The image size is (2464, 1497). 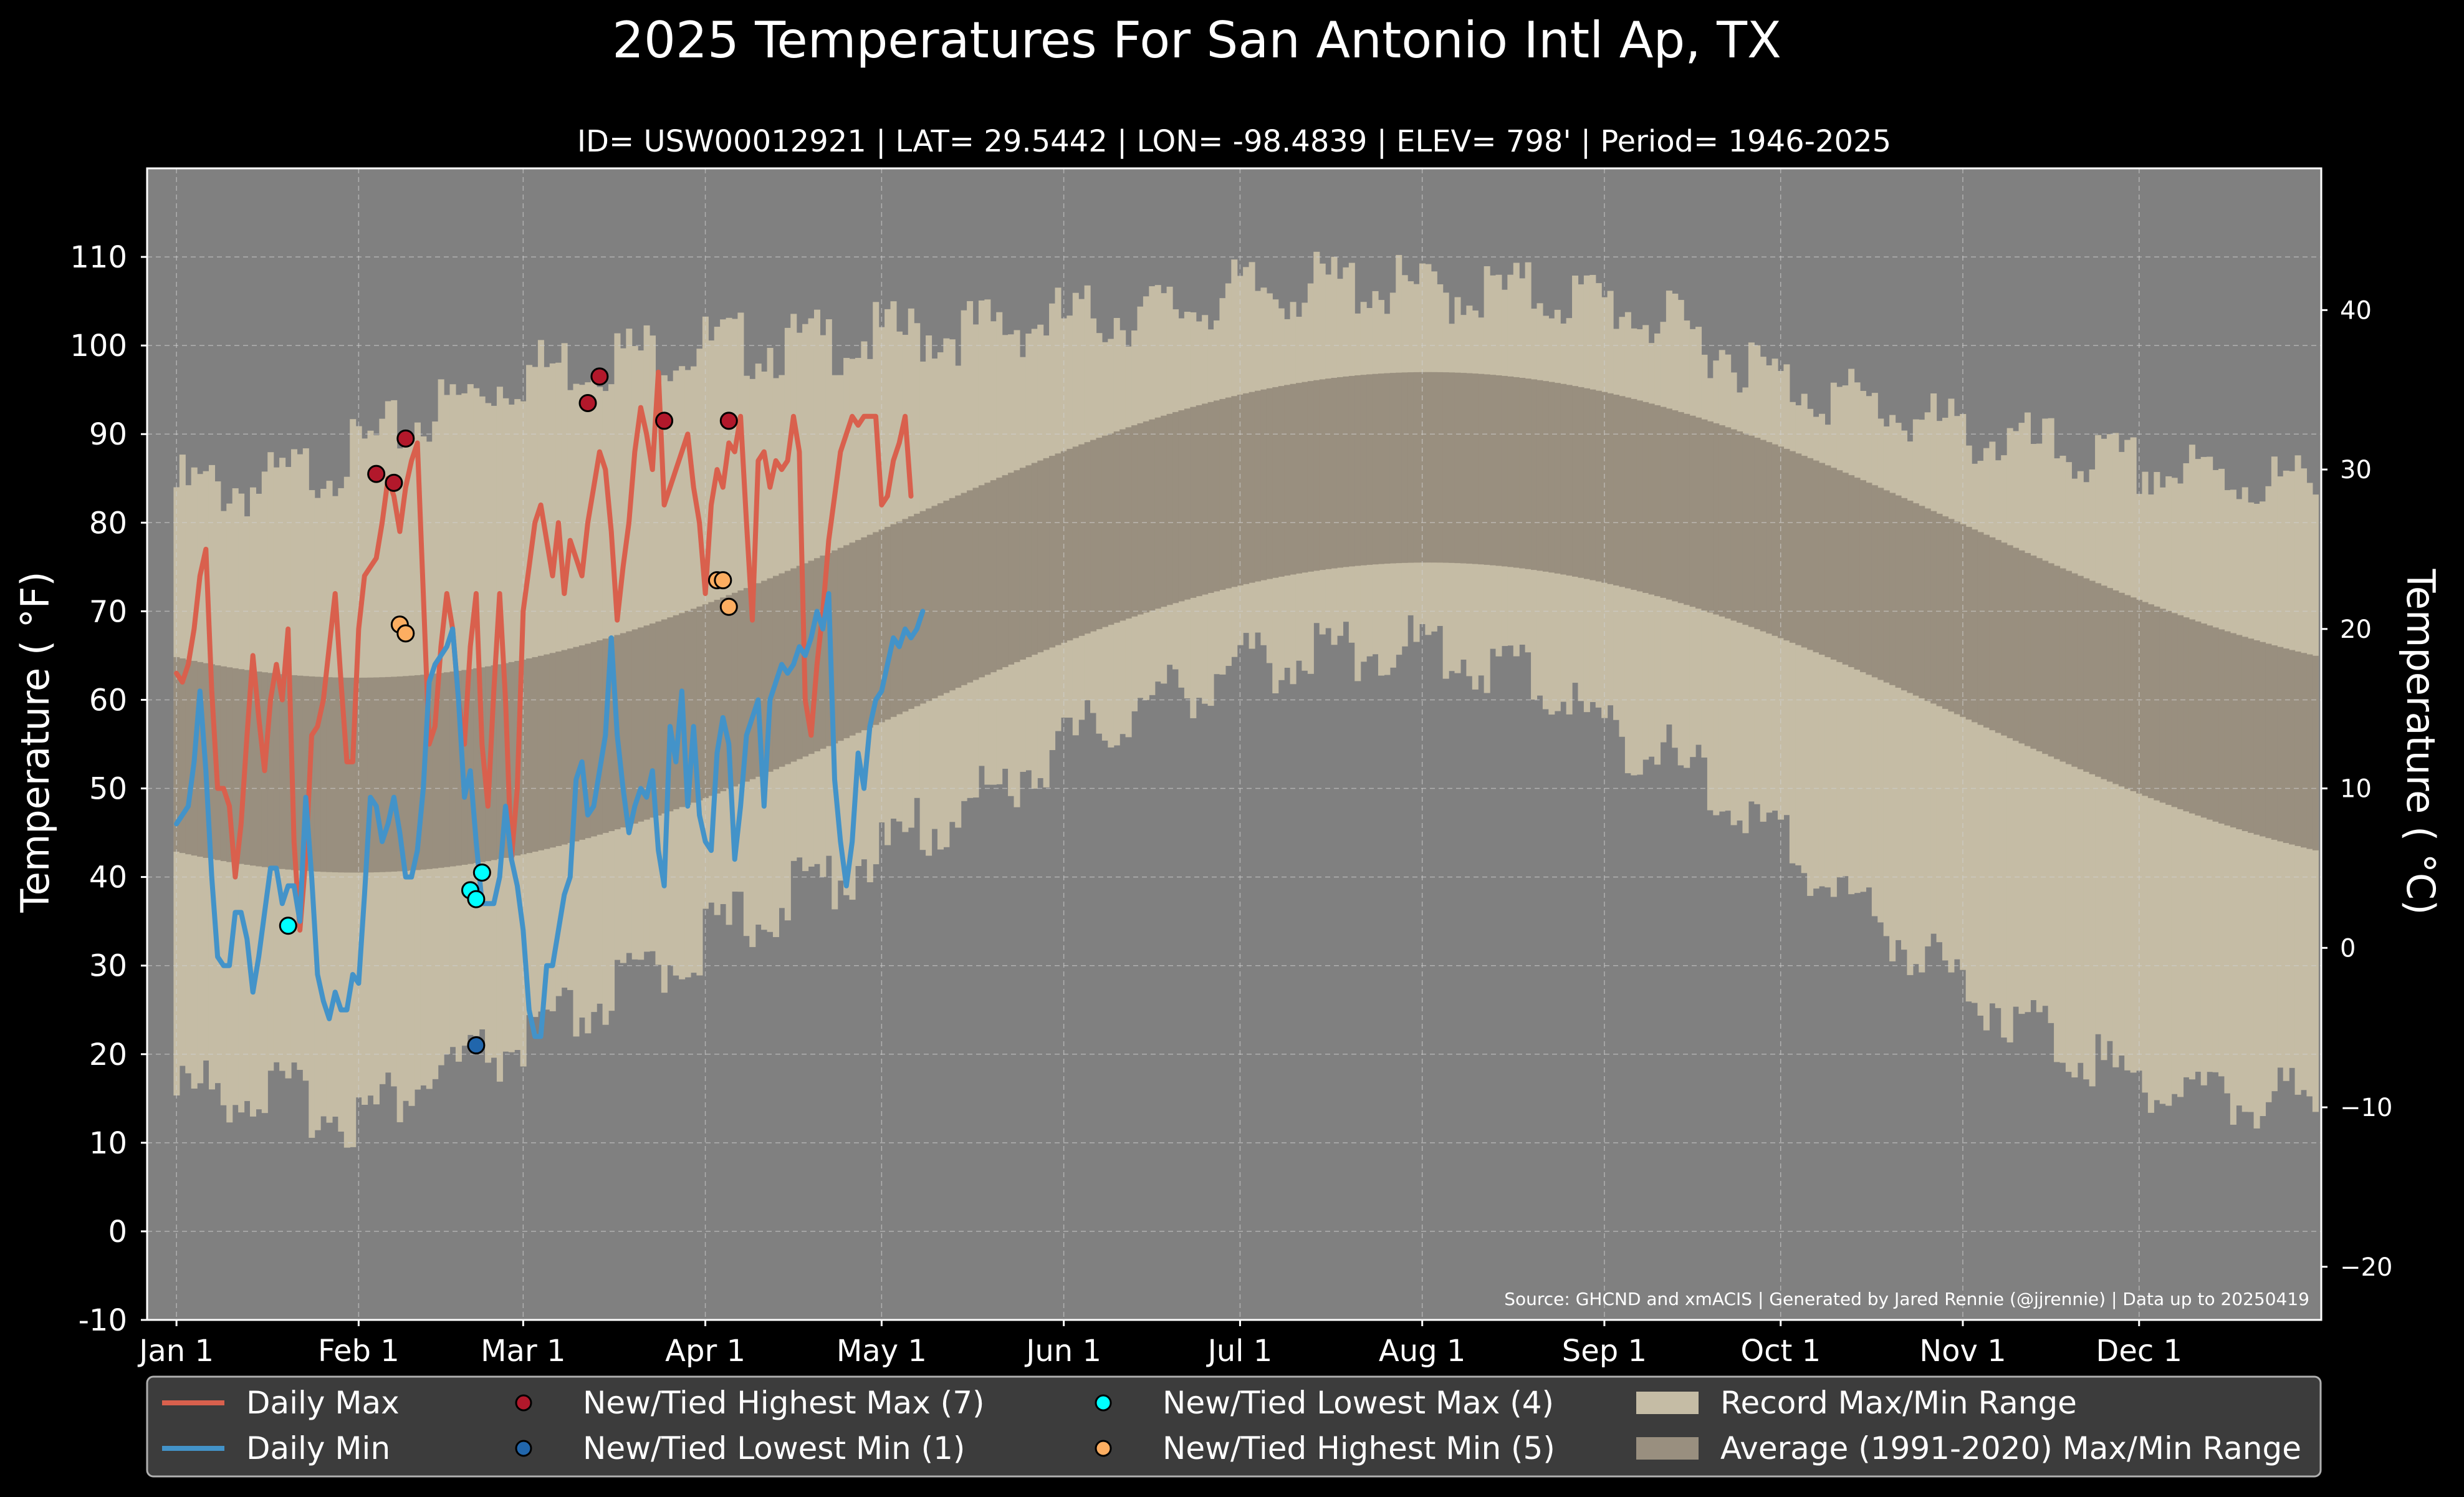 What do you see at coordinates (774, 1448) in the screenshot?
I see `legend-label: New/Tied Lowest Min (1)` at bounding box center [774, 1448].